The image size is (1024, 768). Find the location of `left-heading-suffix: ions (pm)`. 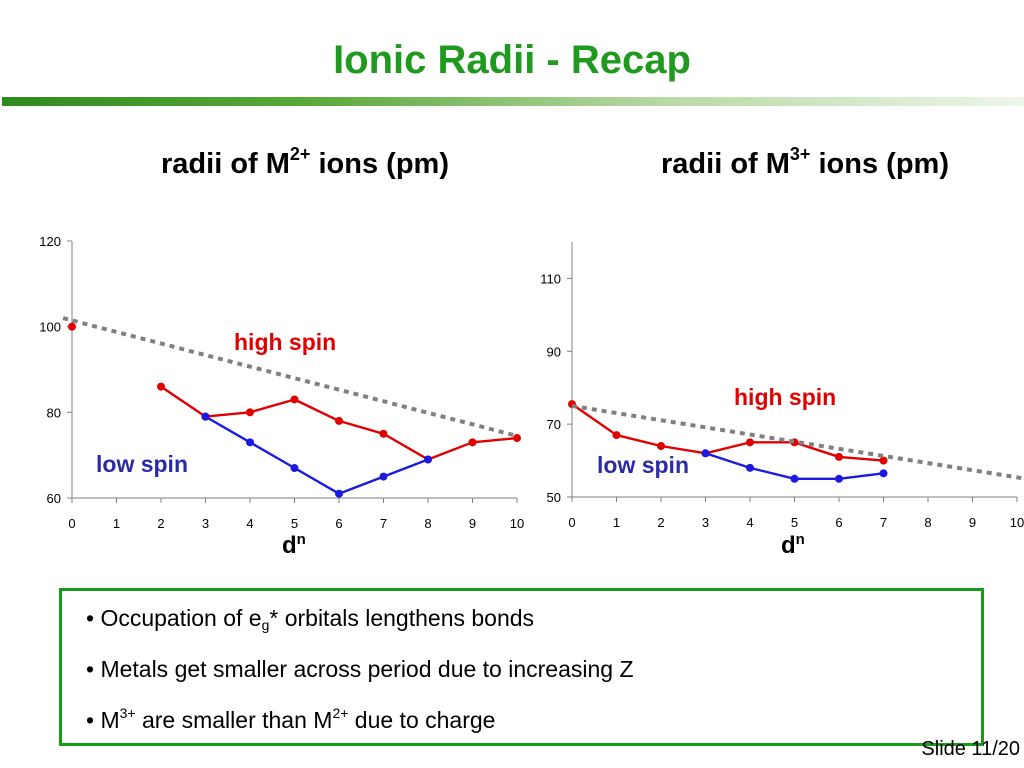

left-heading-suffix: ions (pm) is located at coordinates (379, 164).